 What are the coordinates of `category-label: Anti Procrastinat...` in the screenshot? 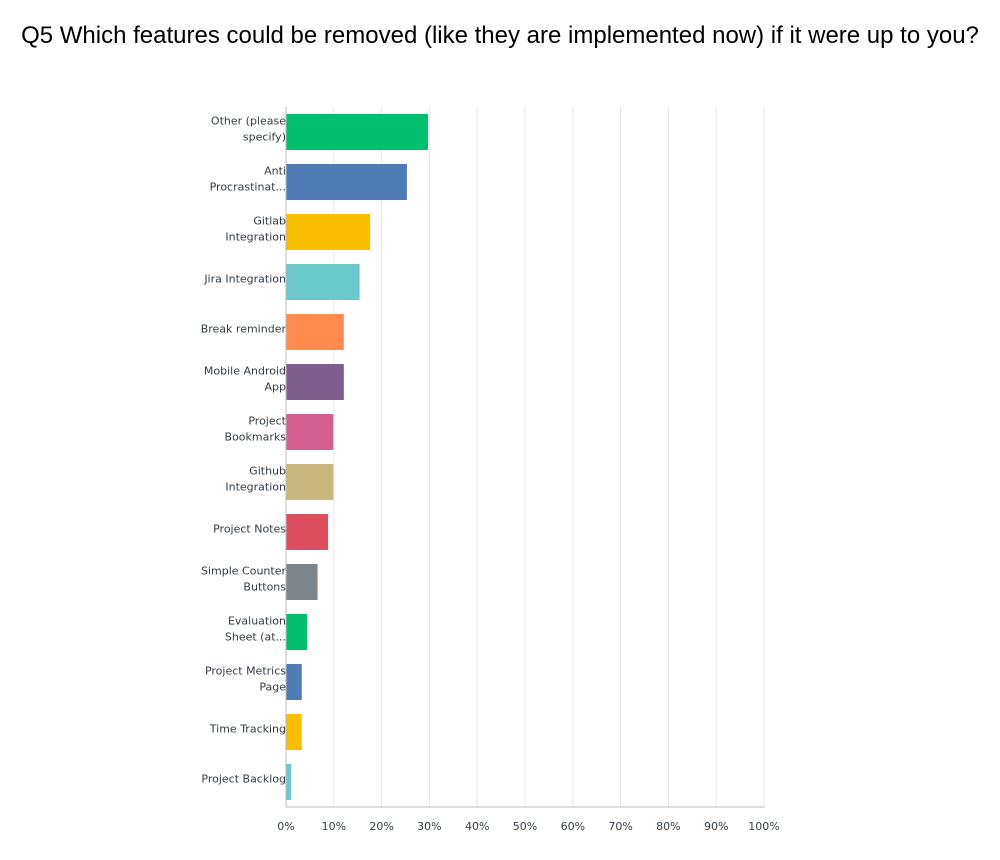 It's located at (247, 179).